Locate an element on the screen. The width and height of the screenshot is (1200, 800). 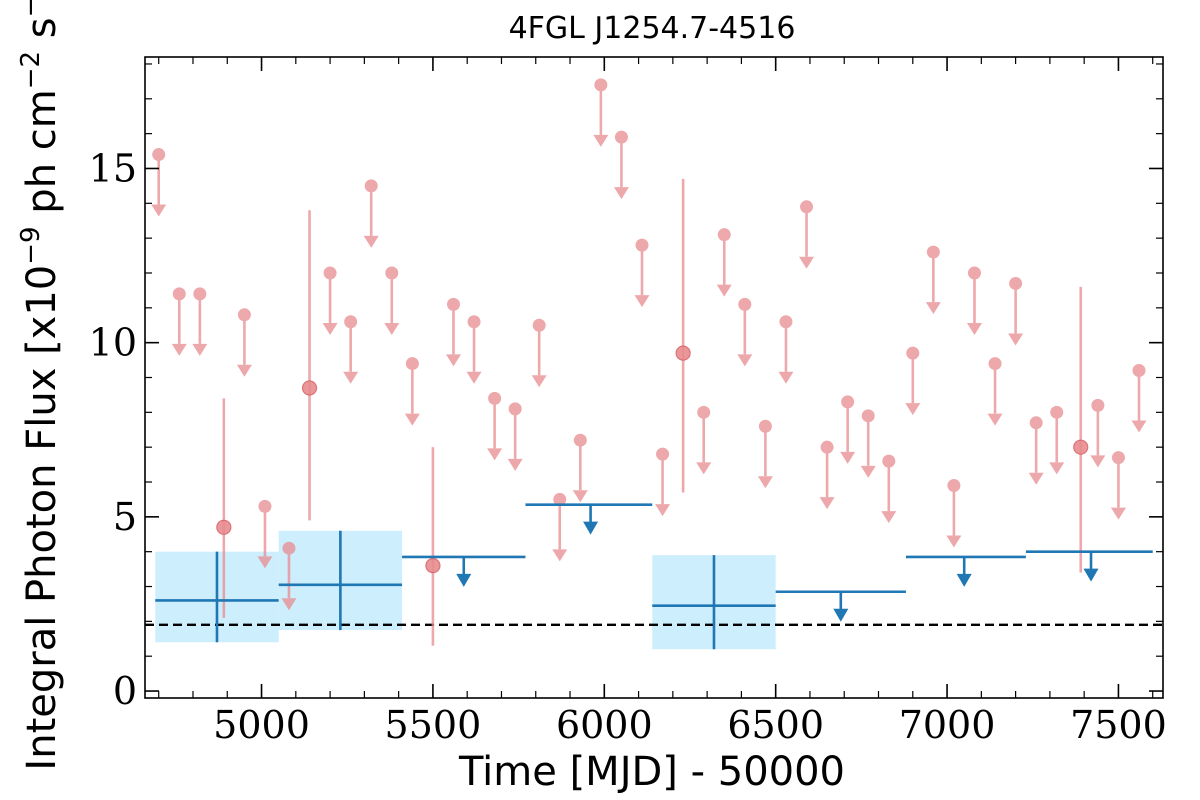
y-tick-label: 0 is located at coordinates (125, 691).